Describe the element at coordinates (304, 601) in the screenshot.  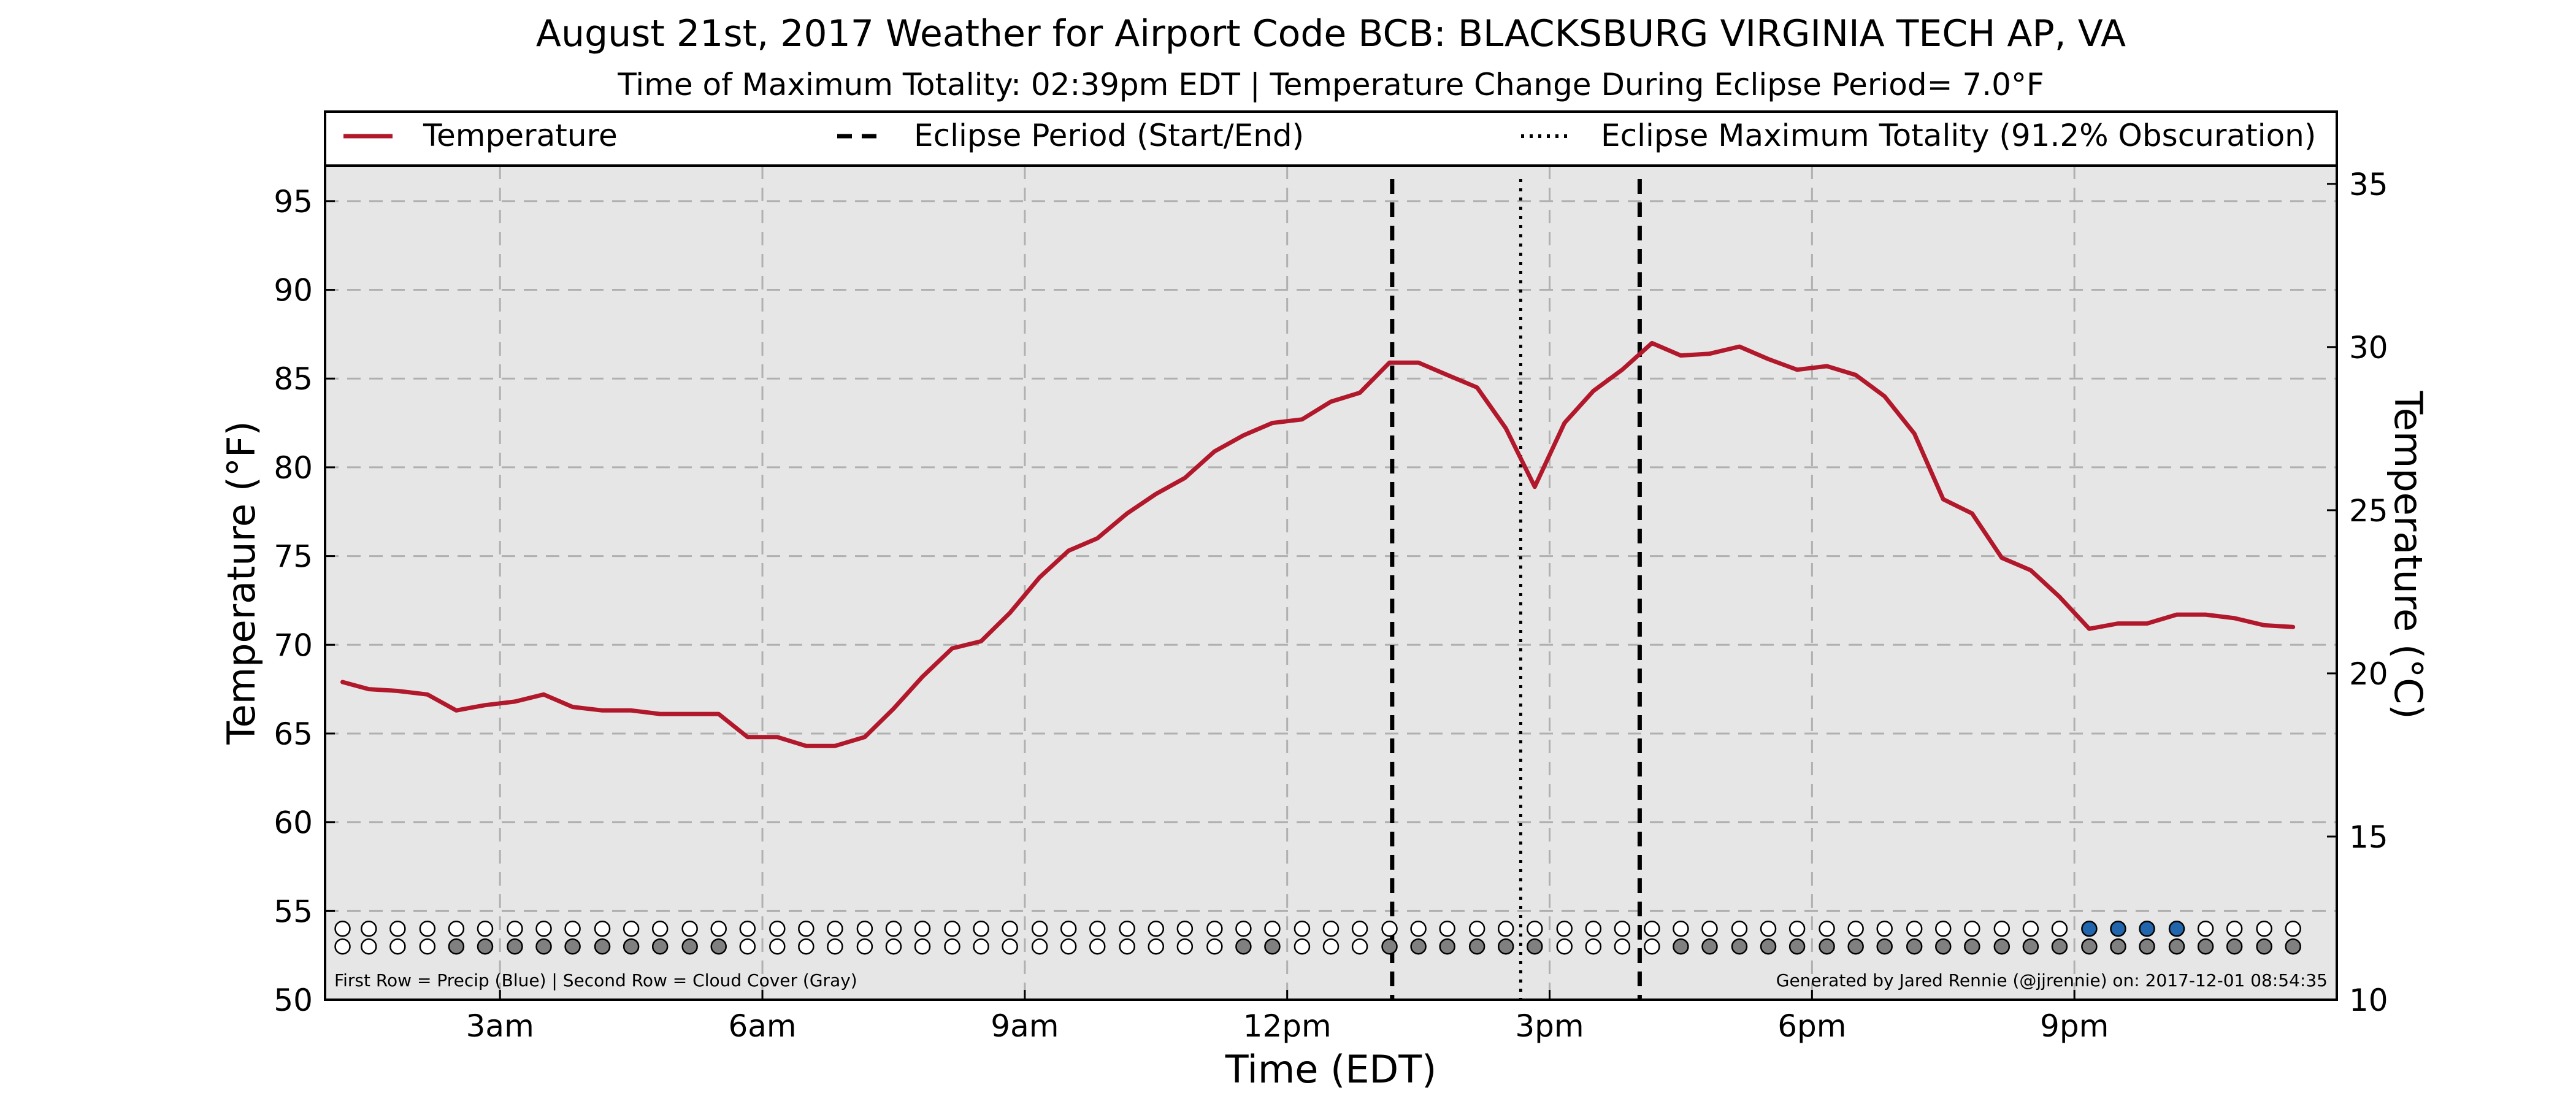
I see `y-axis-left-ticks: 50 55 60 65 70 75 80 85 90 95` at that location.